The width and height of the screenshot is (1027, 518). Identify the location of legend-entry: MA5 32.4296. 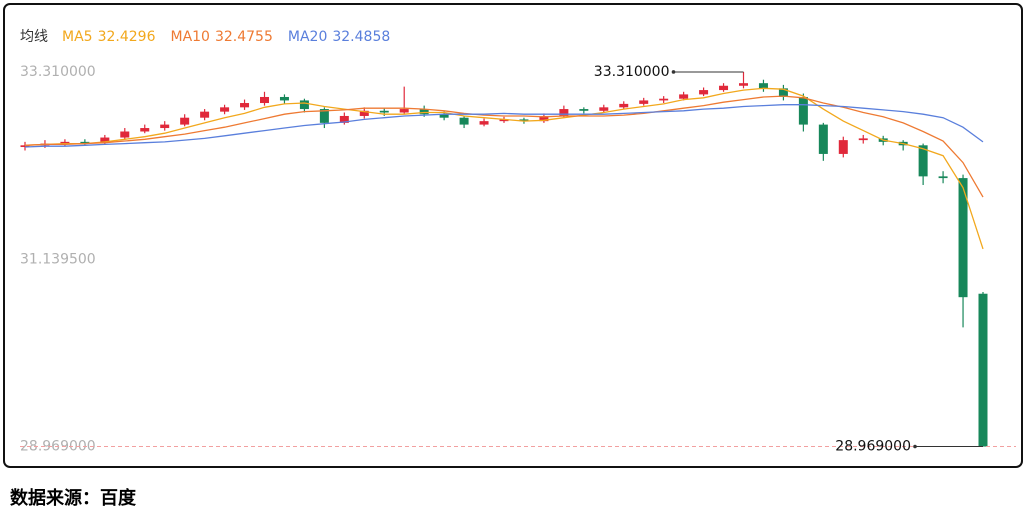
(109, 37).